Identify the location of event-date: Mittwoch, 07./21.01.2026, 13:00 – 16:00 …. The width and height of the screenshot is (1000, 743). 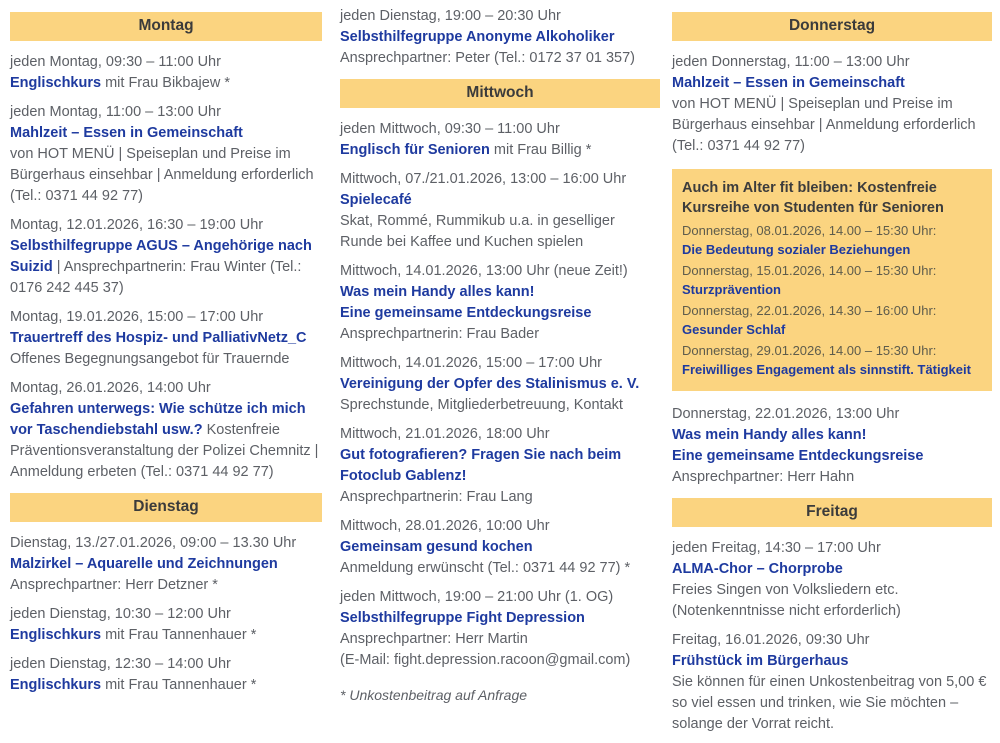
(483, 179).